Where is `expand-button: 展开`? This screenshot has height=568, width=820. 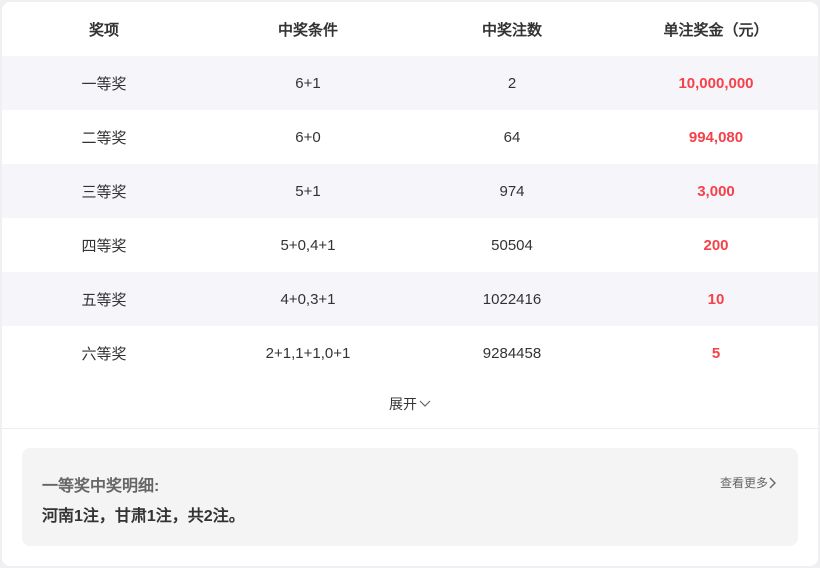 expand-button: 展开 is located at coordinates (410, 404).